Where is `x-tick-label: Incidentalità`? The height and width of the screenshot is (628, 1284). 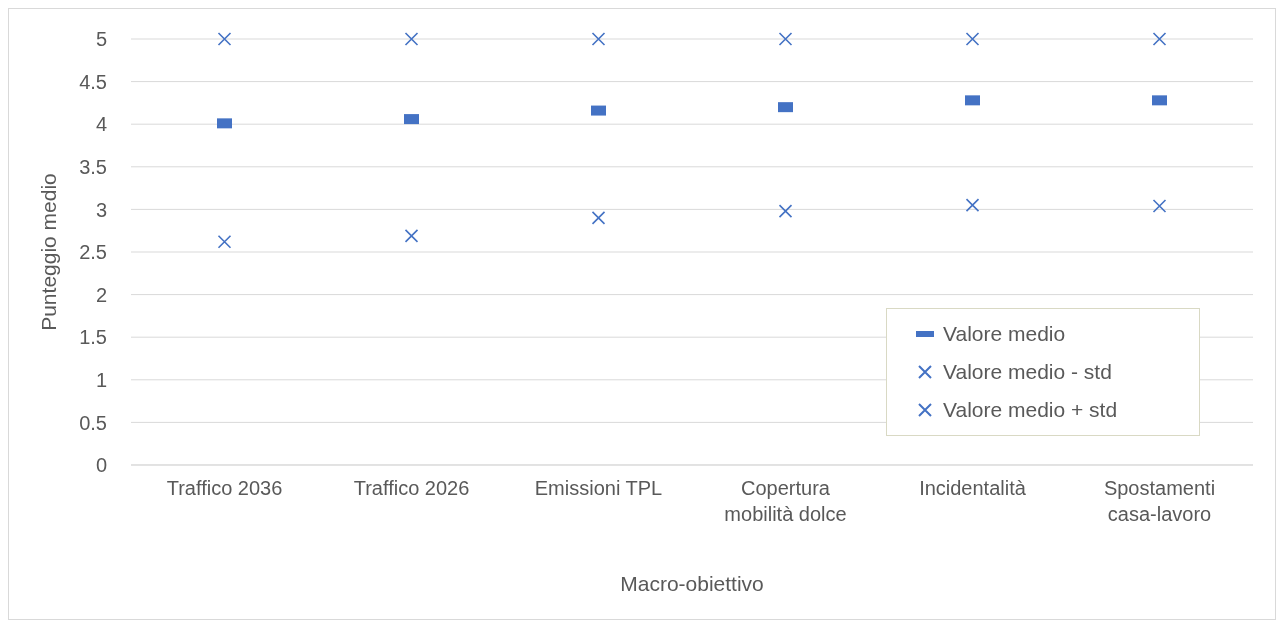 x-tick-label: Incidentalità is located at coordinates (973, 488).